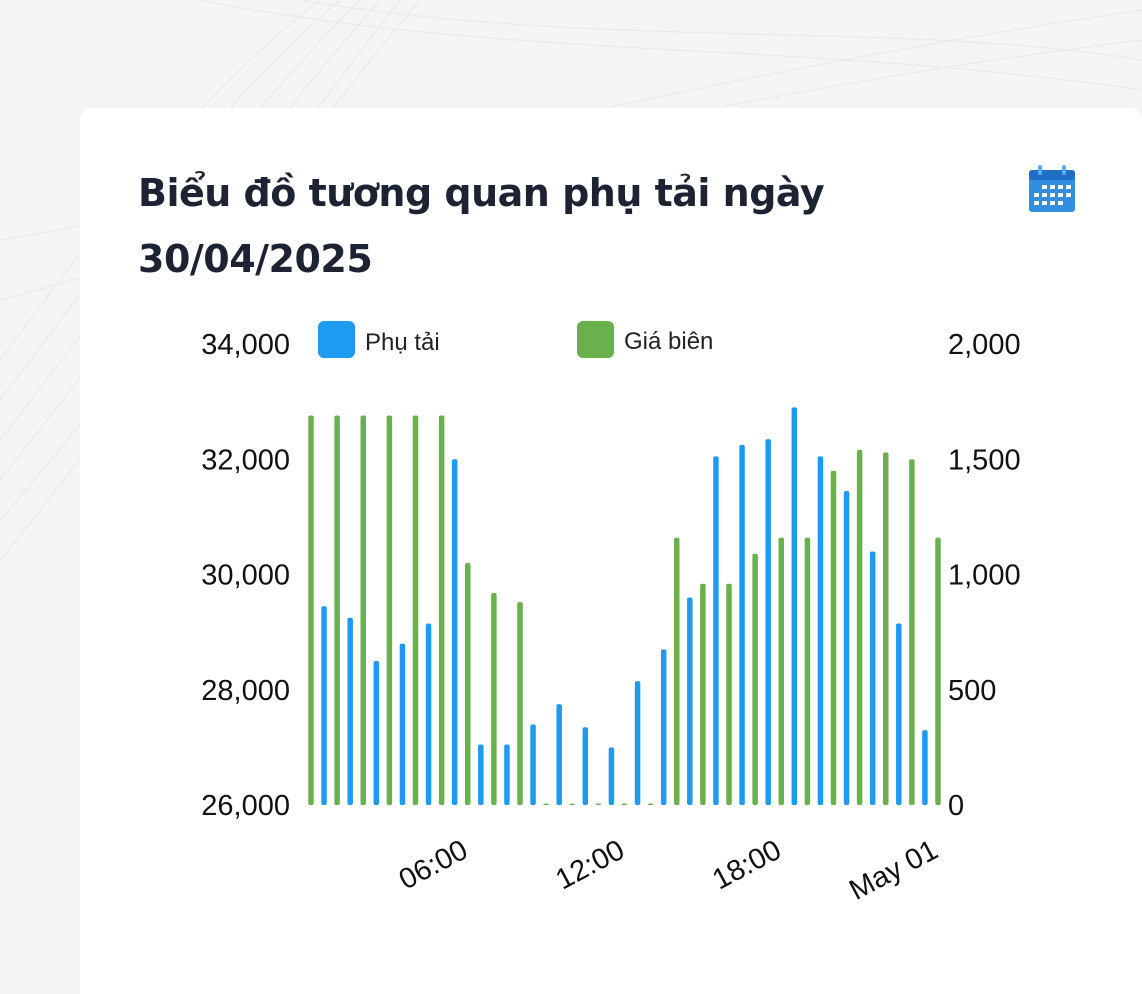  I want to click on right-y-tick-label: 1,000, so click(984, 576).